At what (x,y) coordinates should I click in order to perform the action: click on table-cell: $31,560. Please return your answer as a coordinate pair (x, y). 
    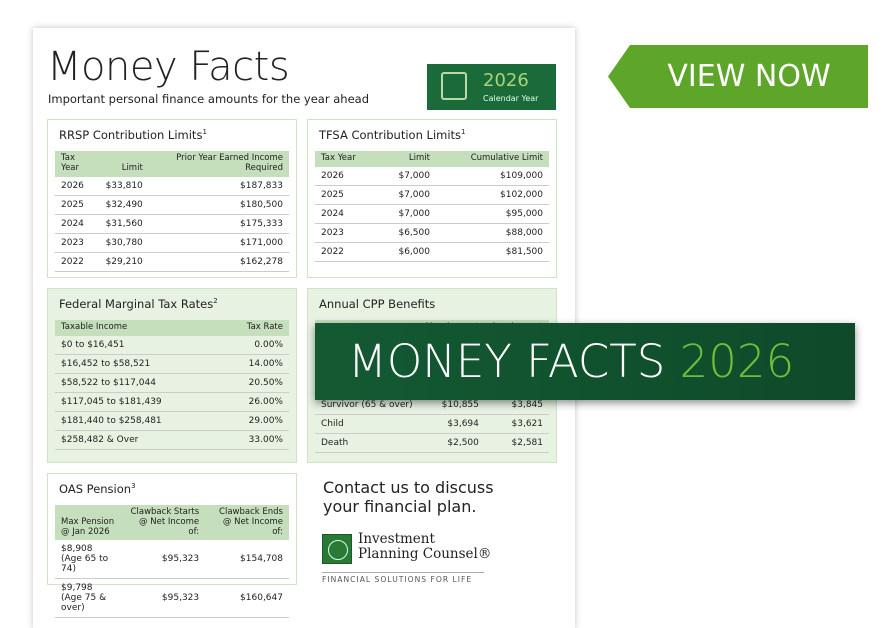
    Looking at the image, I should click on (124, 224).